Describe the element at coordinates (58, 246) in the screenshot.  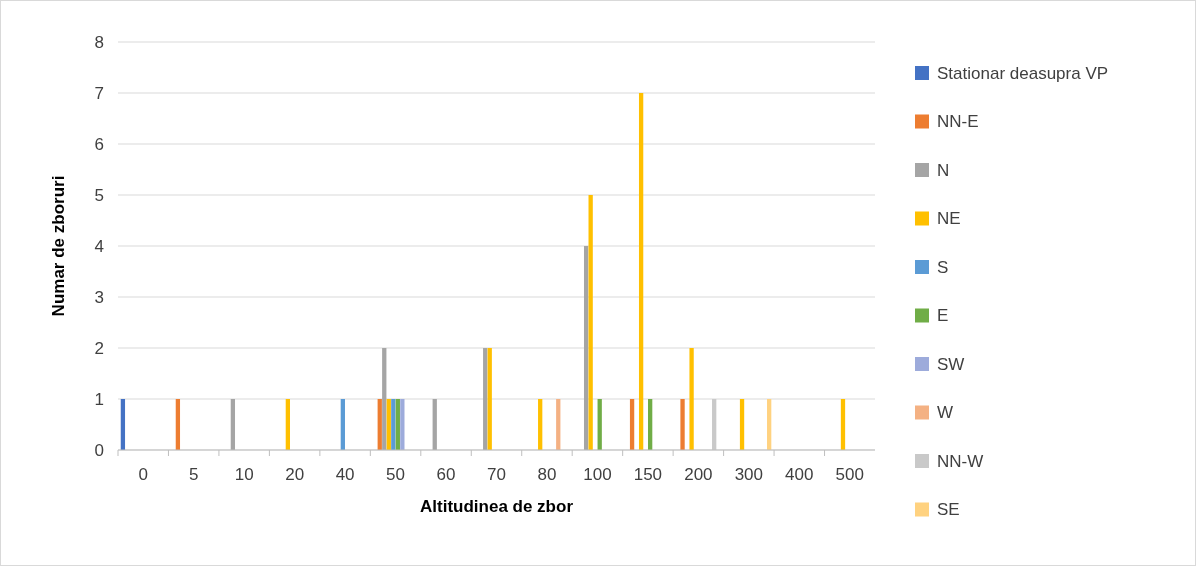
I see `y-axis-title: Numar de zboruri` at that location.